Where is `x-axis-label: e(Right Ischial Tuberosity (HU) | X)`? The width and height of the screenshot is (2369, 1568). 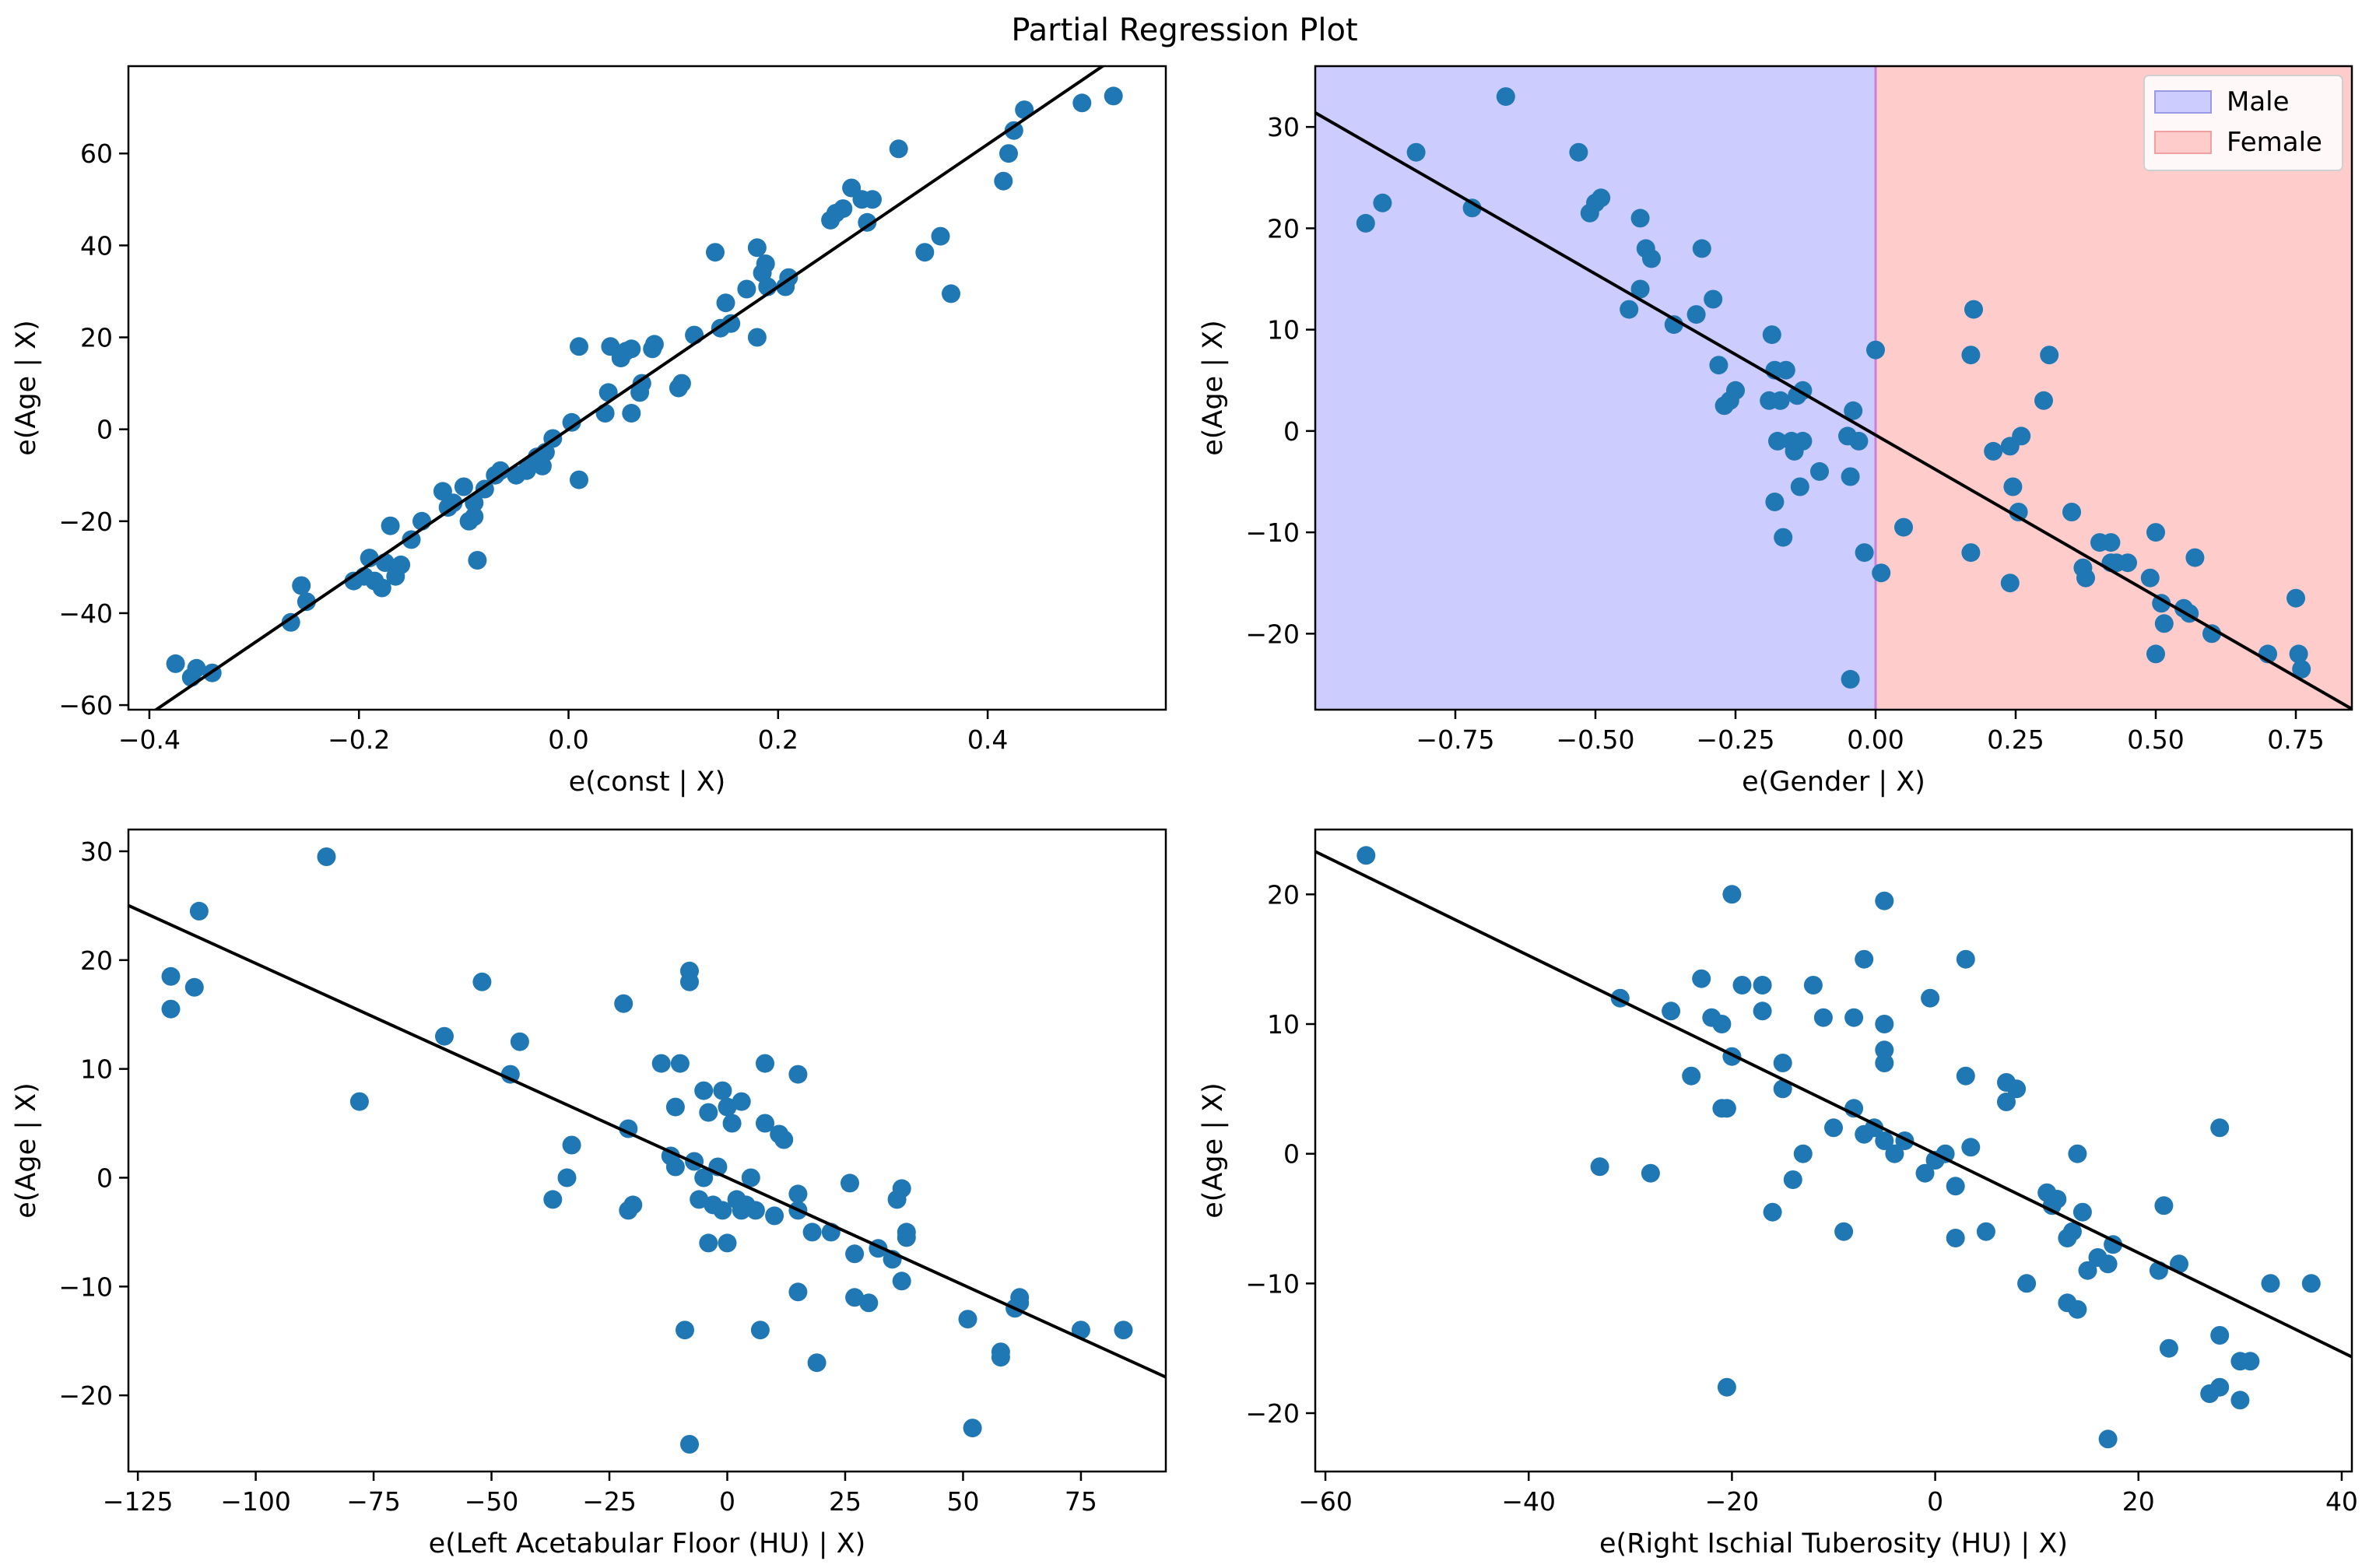
x-axis-label: e(Right Ischial Tuberosity (HU) | X) is located at coordinates (1833, 1543).